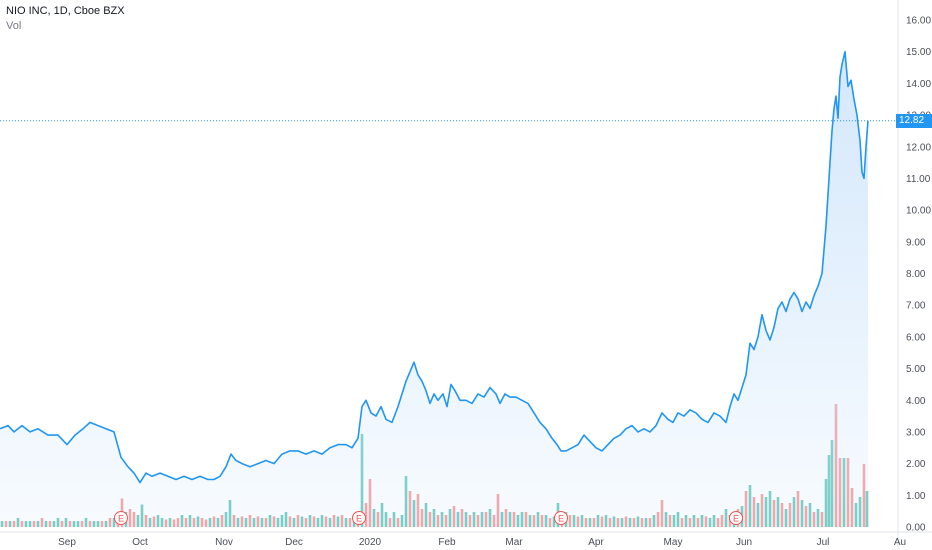 The image size is (932, 550). What do you see at coordinates (370, 542) in the screenshot?
I see `x-tick-label: 2020` at bounding box center [370, 542].